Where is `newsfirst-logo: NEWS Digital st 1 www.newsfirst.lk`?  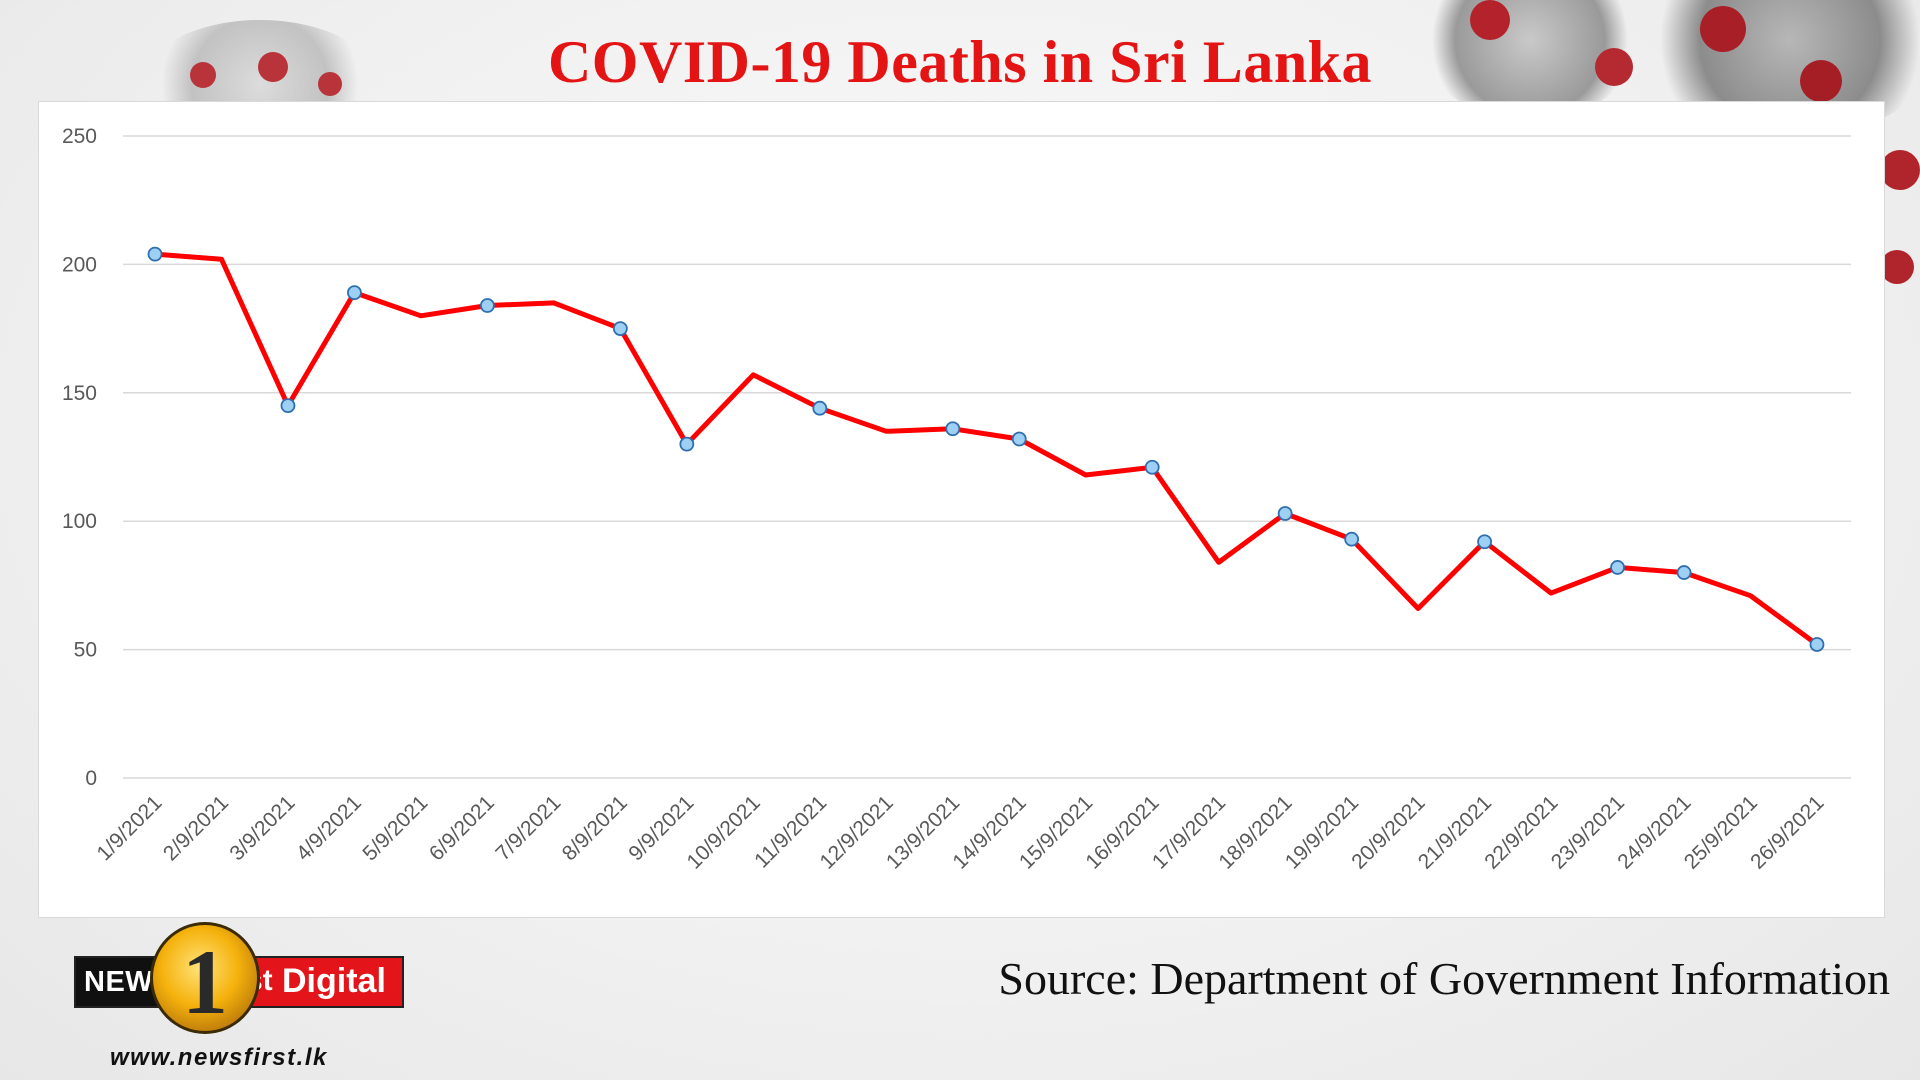 newsfirst-logo: NEWS Digital st 1 www.newsfirst.lk is located at coordinates (239, 997).